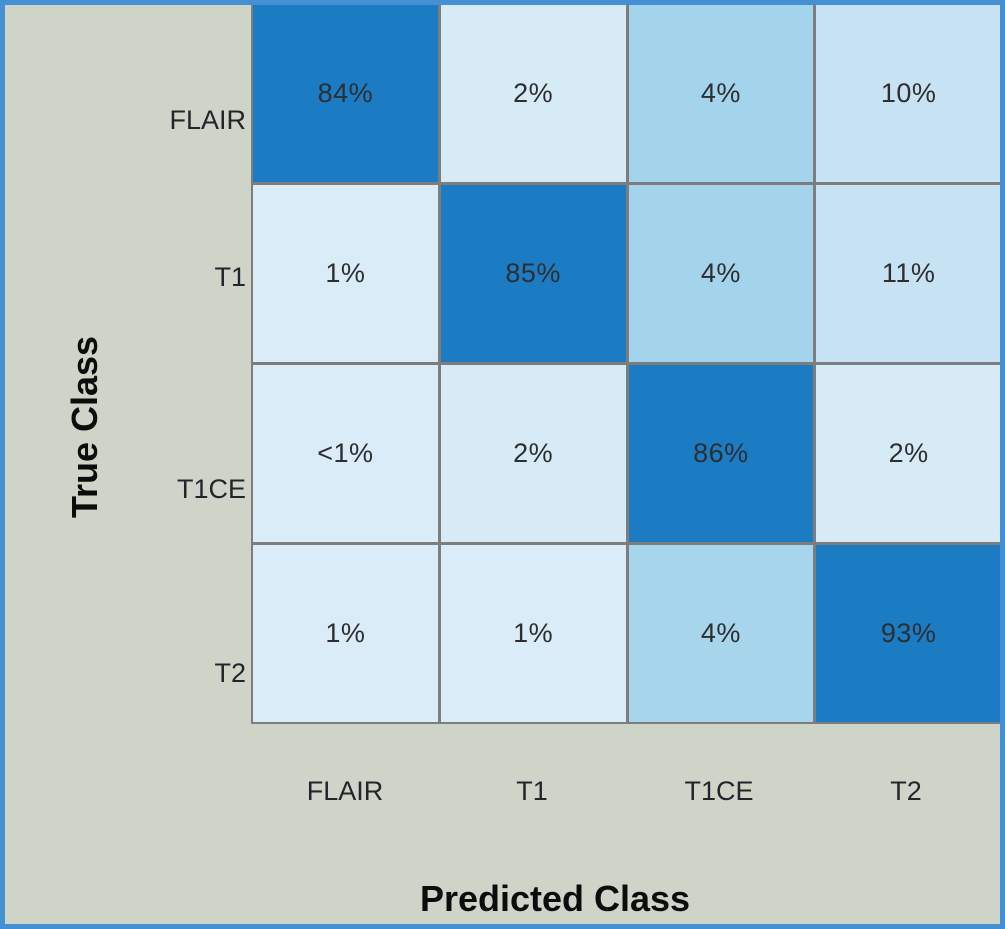  Describe the element at coordinates (721, 453) in the screenshot. I see `matrix-cell-T1CE-T1CE: 86%` at that location.